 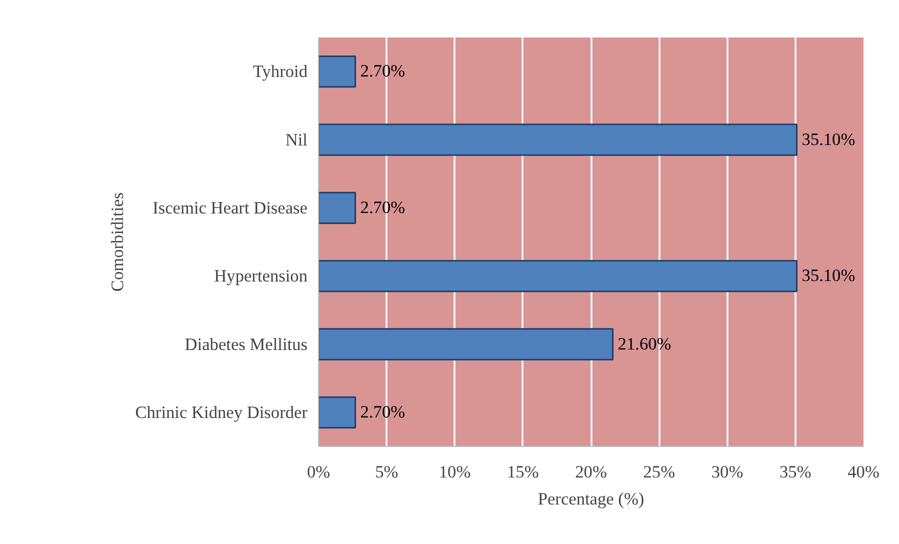 I want to click on y-axis-title: Comorbidities, so click(x=118, y=242).